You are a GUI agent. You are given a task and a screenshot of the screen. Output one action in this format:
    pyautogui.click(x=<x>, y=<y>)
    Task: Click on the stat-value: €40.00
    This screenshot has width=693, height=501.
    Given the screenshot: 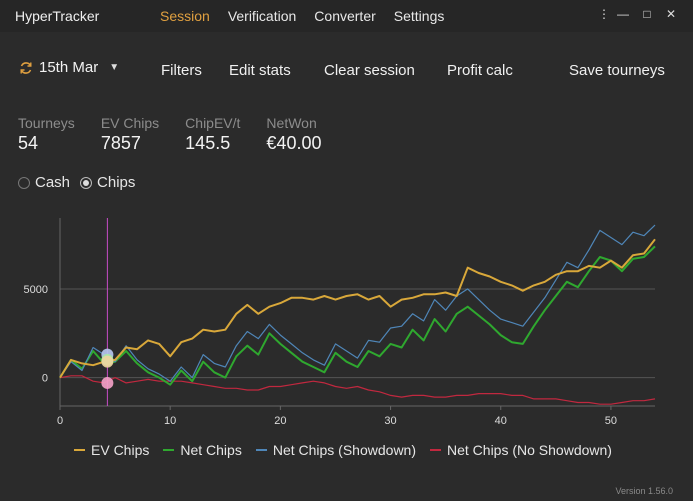 What is the action you would take?
    pyautogui.click(x=294, y=143)
    